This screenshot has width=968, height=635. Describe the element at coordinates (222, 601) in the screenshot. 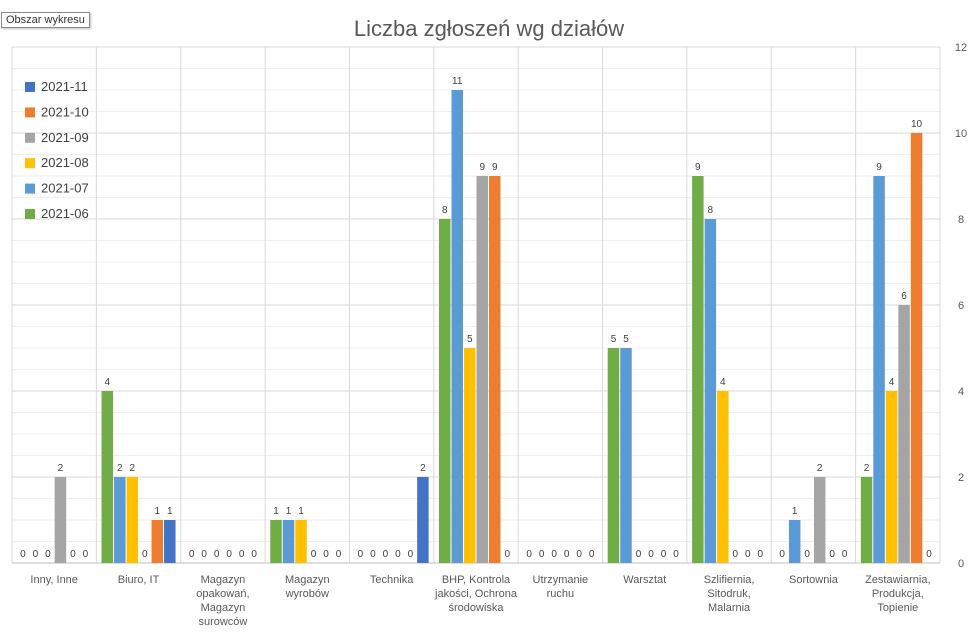

I see `category-label: Magazyn opakowań, Magazyn surowców` at that location.